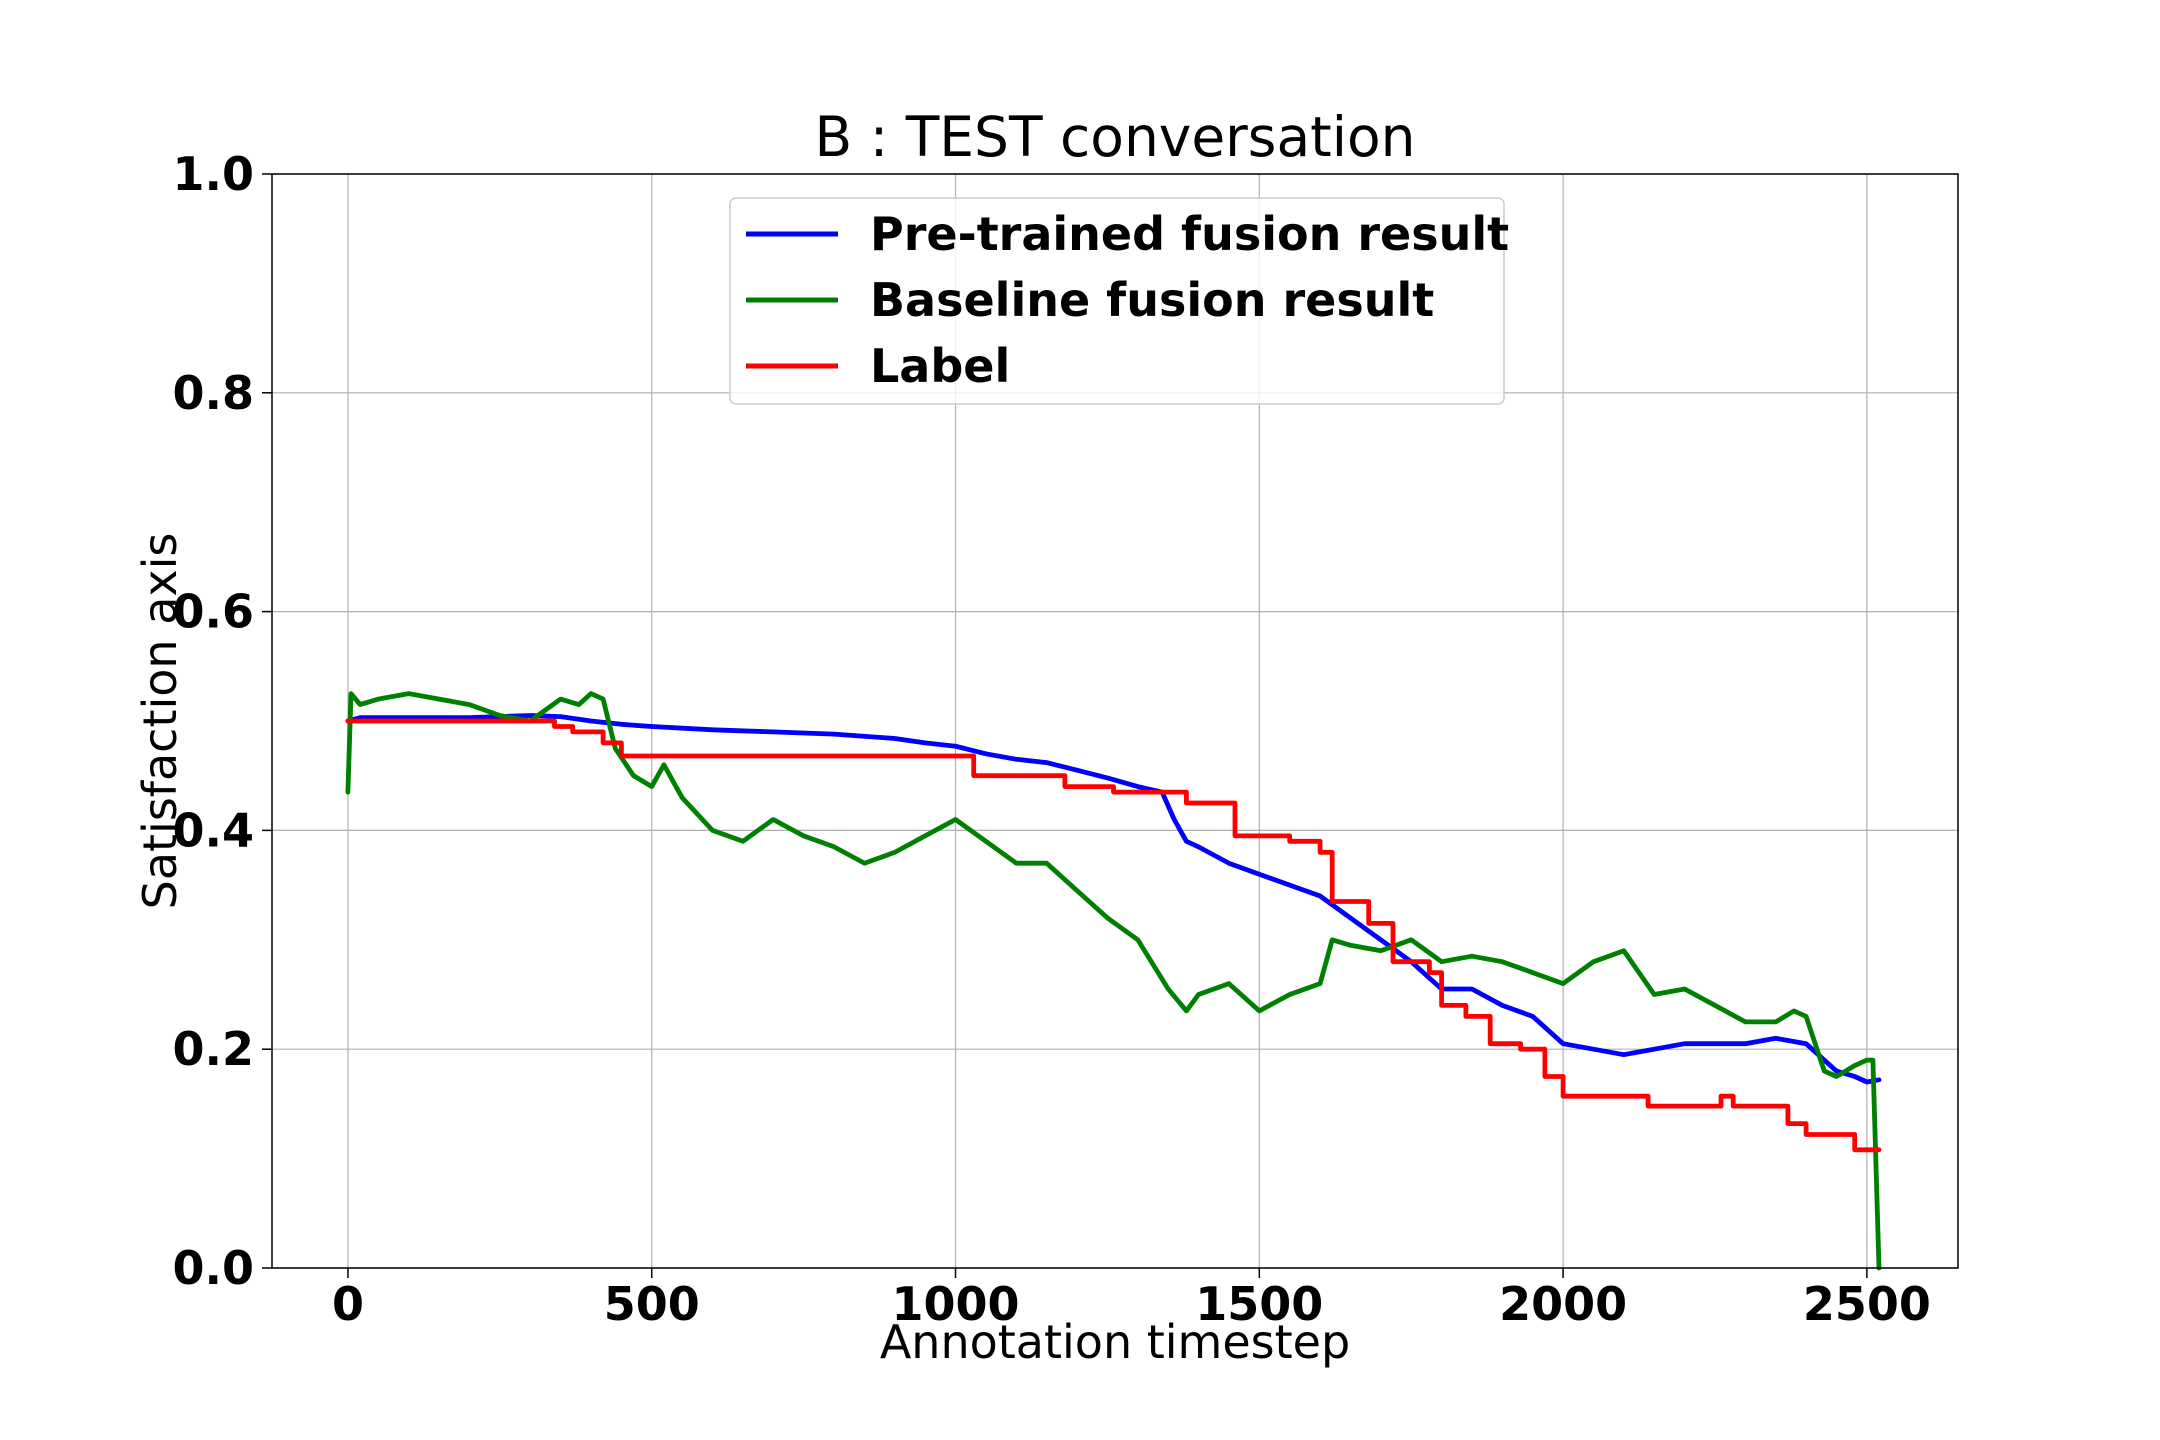  I want to click on legend-label: Label, so click(940, 366).